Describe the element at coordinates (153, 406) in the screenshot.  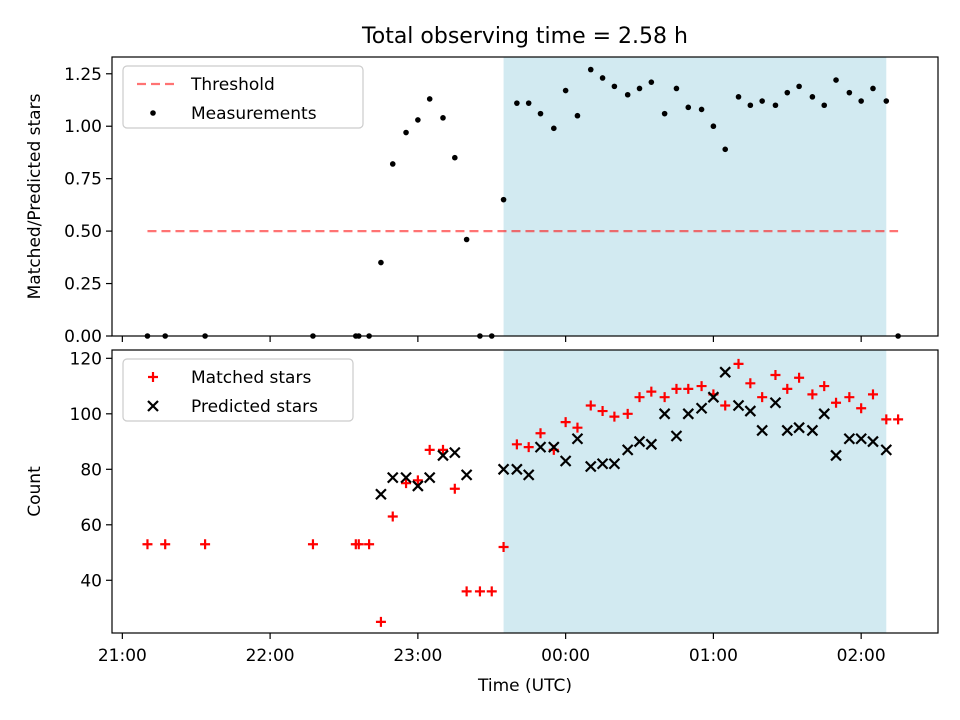
I see `legend-swatch` at that location.